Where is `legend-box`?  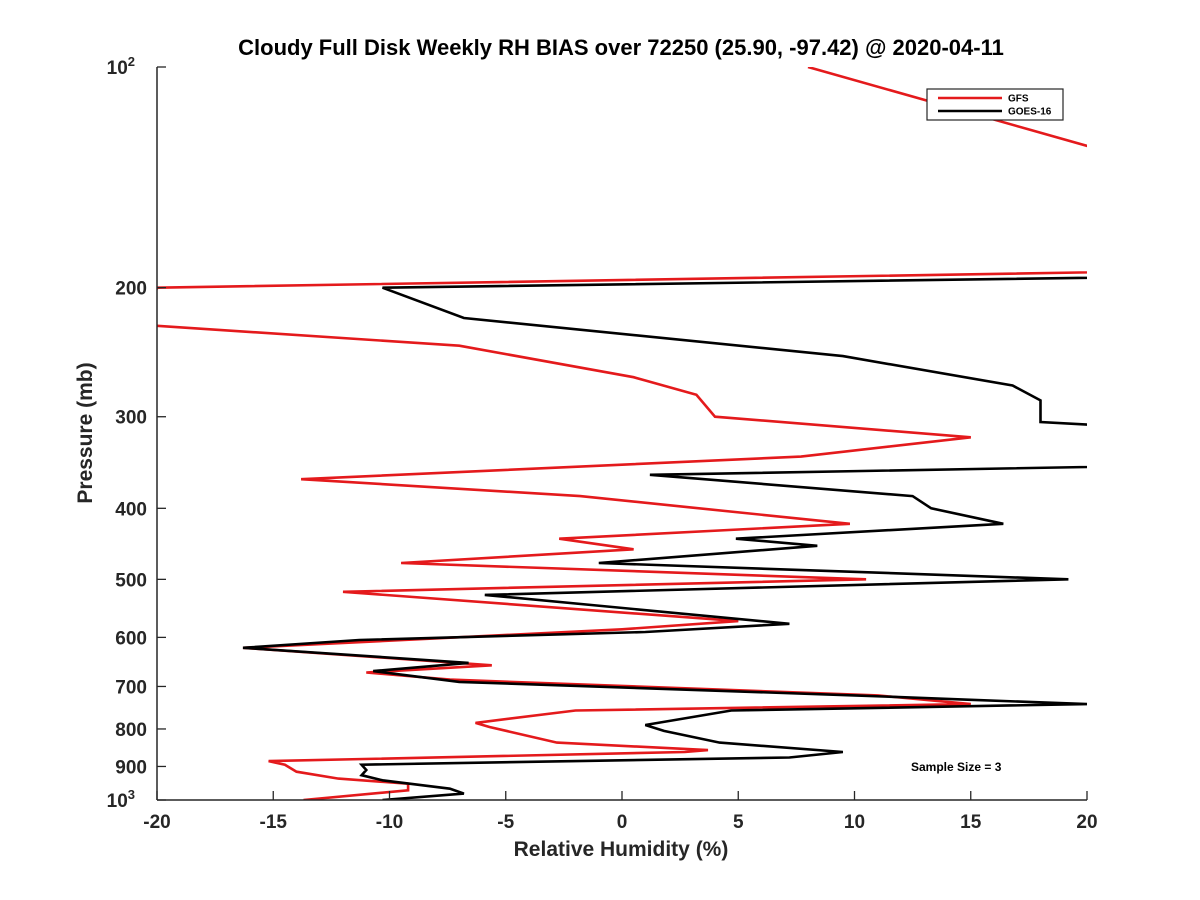 legend-box is located at coordinates (995, 104).